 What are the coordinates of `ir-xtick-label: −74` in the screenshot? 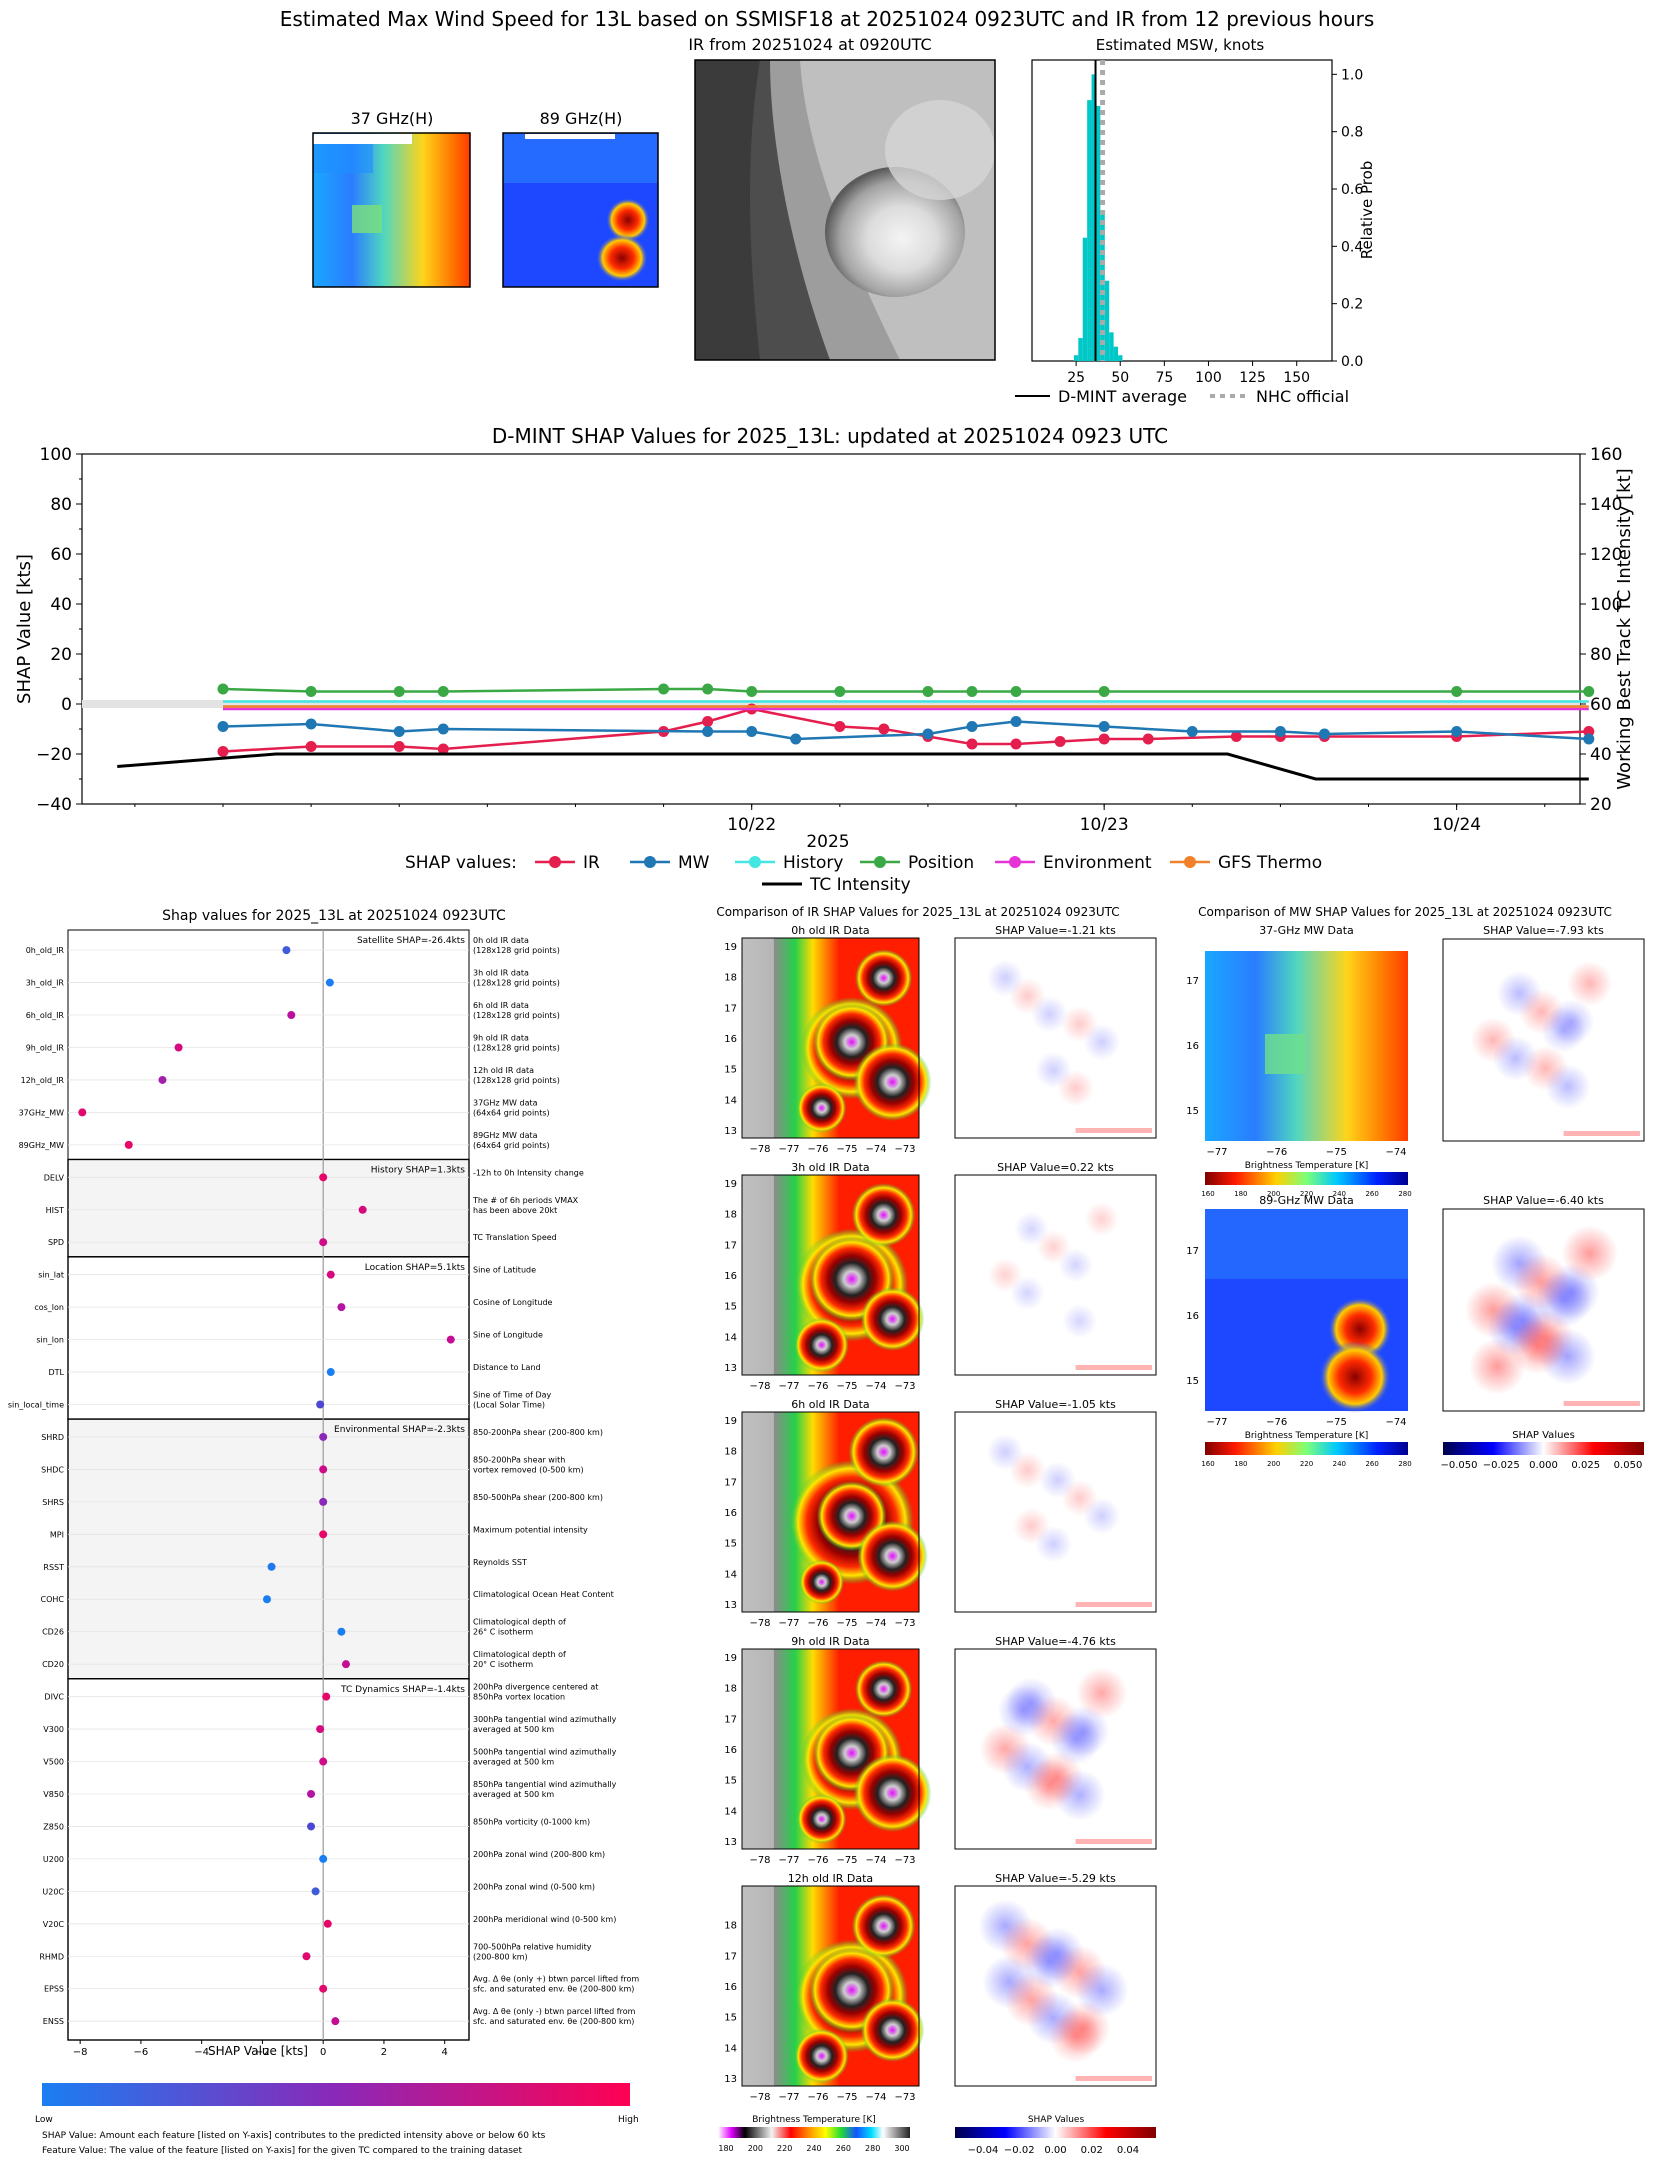 It's located at (875, 1860).